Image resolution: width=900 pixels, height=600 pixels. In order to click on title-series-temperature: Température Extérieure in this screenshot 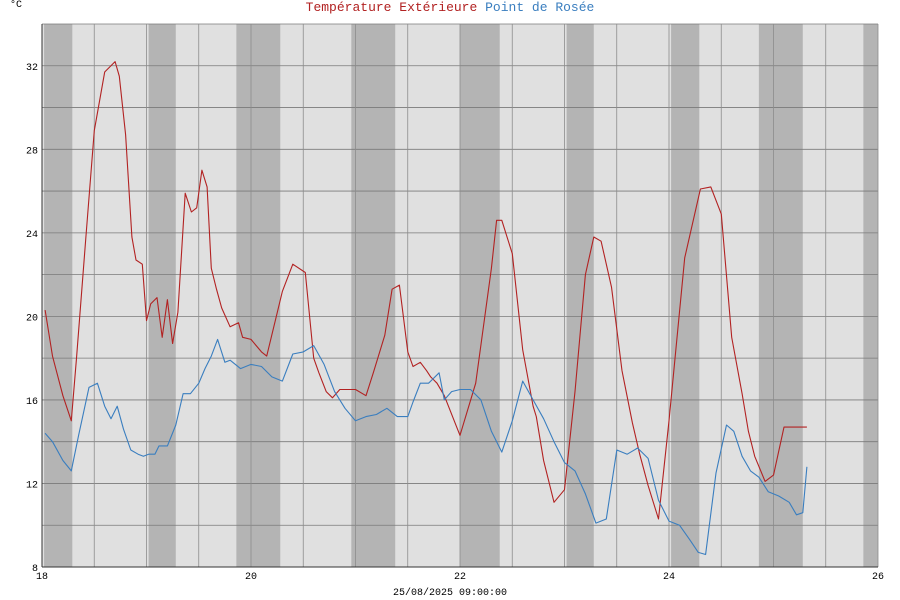, I will do `click(391, 7)`.